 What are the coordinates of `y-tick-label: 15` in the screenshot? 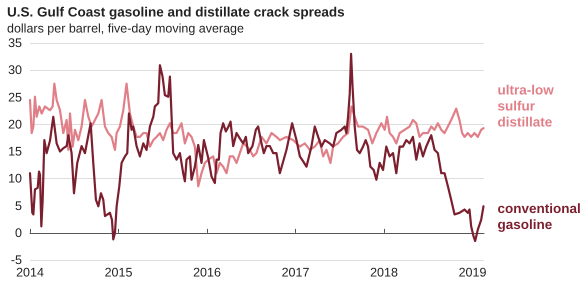 It's located at (15, 151).